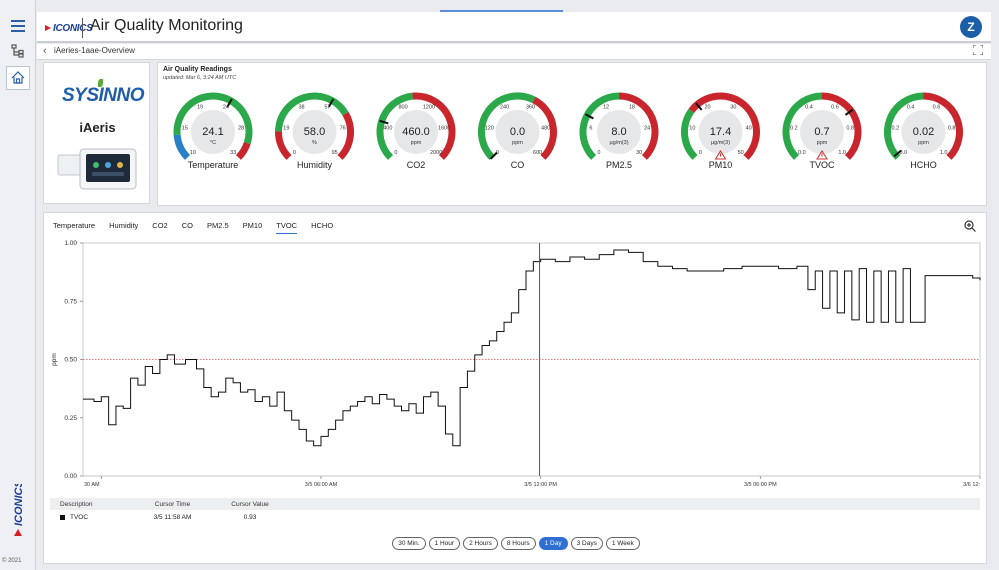 The image size is (999, 570). Describe the element at coordinates (387, 129) in the screenshot. I see `gauge-tick-label: 400` at that location.